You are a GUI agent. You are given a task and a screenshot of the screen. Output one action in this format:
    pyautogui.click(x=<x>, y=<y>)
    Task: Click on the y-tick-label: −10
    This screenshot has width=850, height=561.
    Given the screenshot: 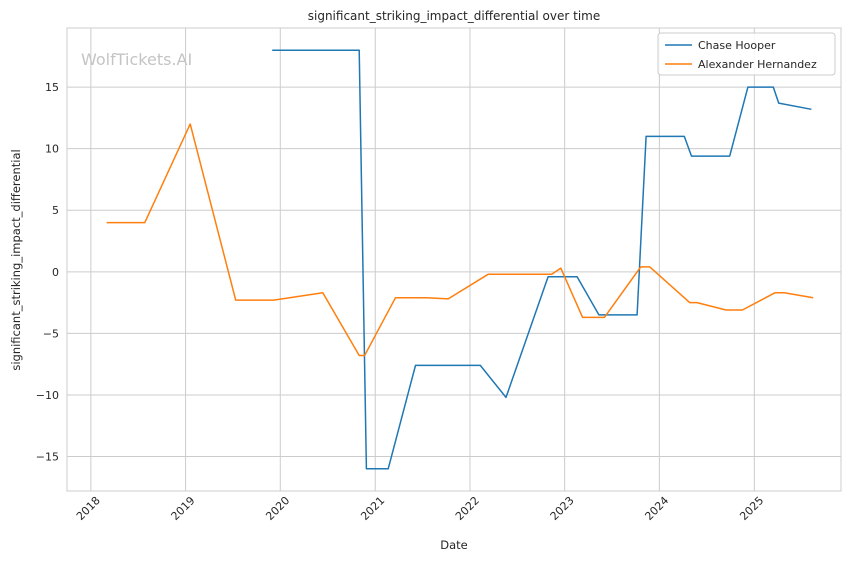 What is the action you would take?
    pyautogui.click(x=47, y=395)
    